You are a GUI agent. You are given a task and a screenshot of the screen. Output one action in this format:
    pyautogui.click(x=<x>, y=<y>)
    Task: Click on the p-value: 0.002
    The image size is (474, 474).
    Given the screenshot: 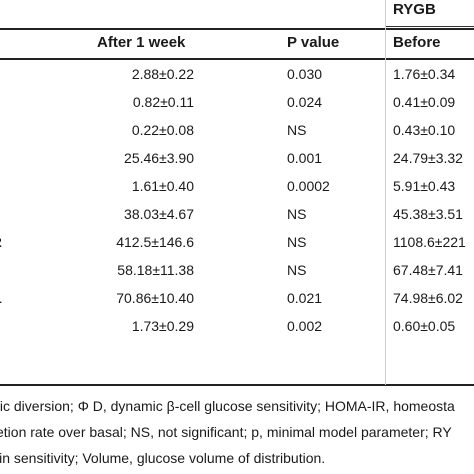 What is the action you would take?
    pyautogui.click(x=305, y=326)
    